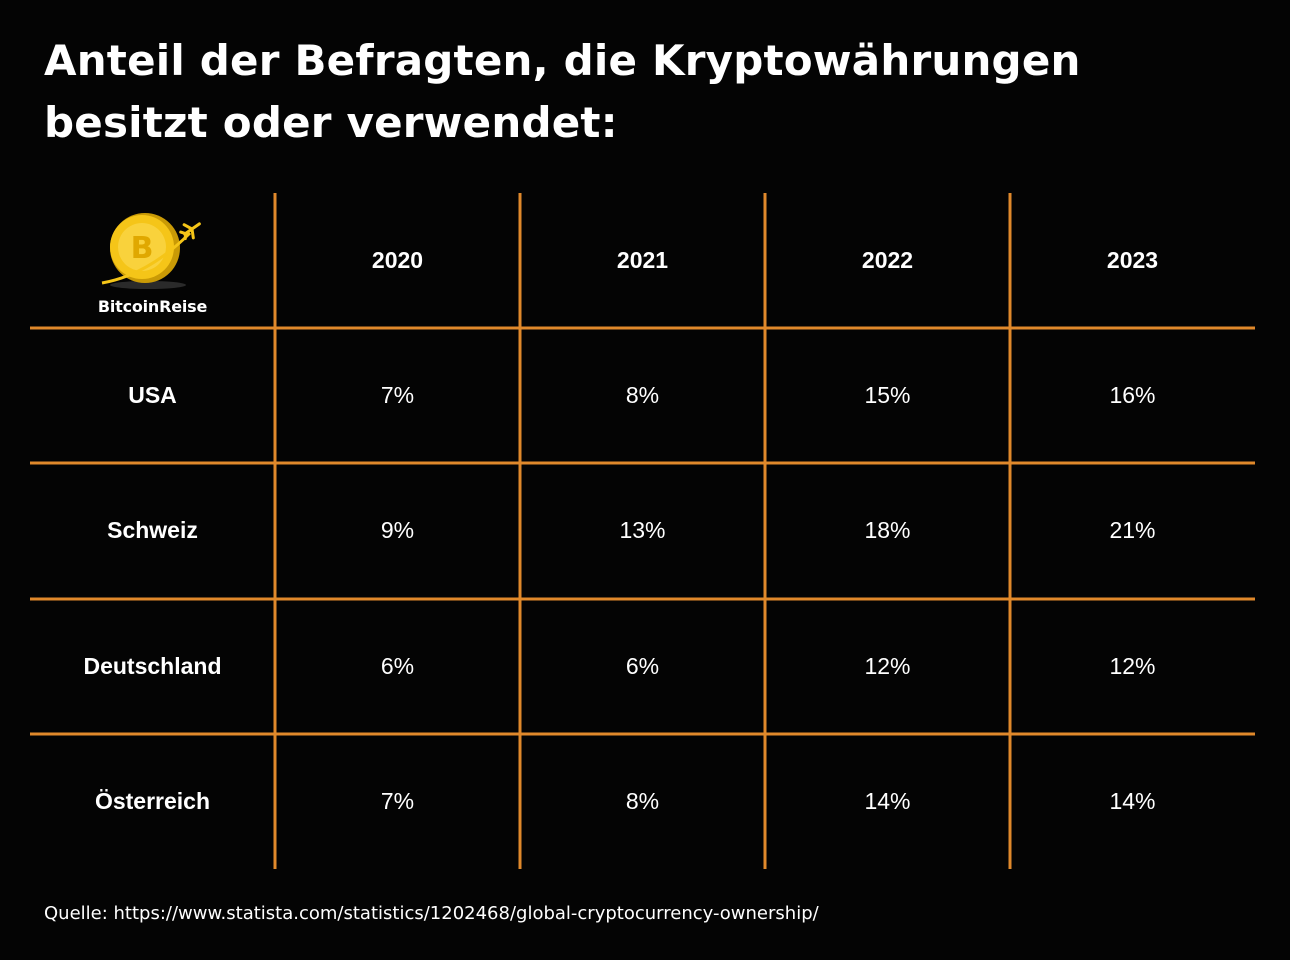 This screenshot has height=960, width=1290. I want to click on column-header-2021: 2021, so click(642, 260).